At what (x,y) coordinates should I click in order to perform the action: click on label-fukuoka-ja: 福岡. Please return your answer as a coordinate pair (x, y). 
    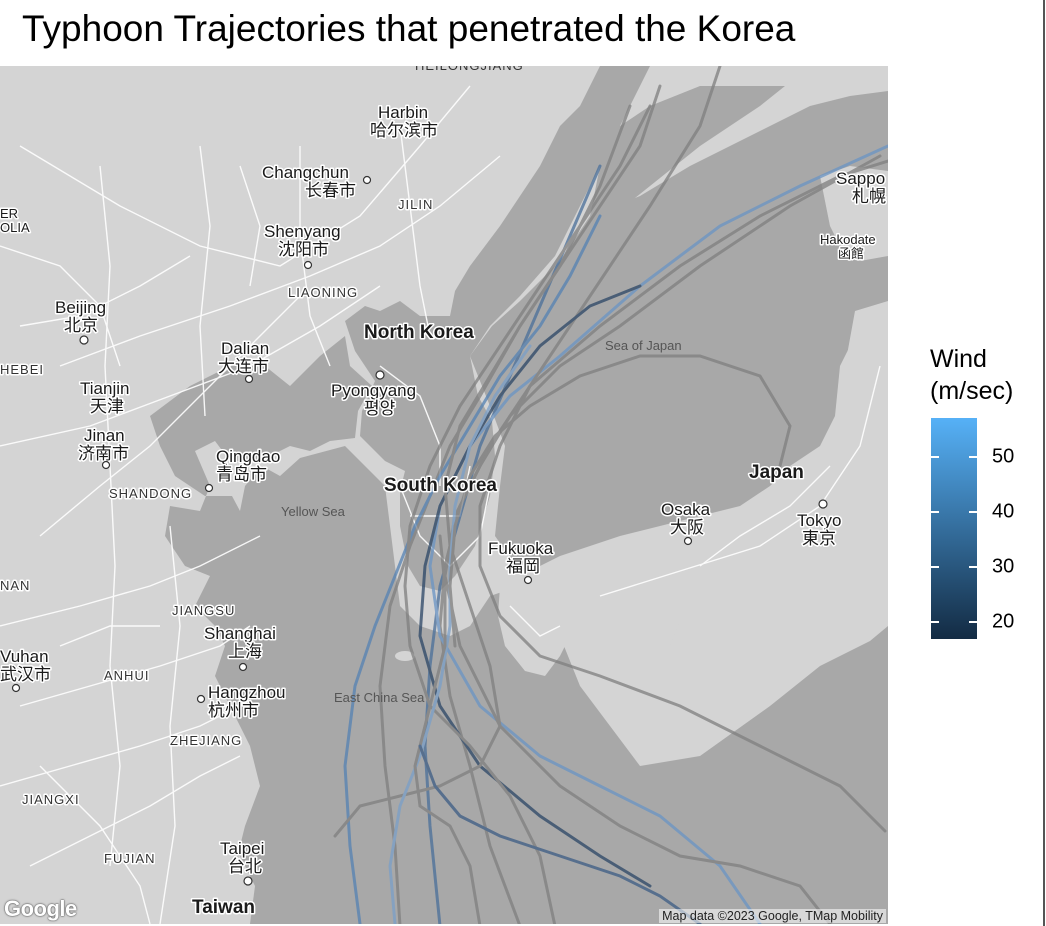
    Looking at the image, I should click on (523, 566).